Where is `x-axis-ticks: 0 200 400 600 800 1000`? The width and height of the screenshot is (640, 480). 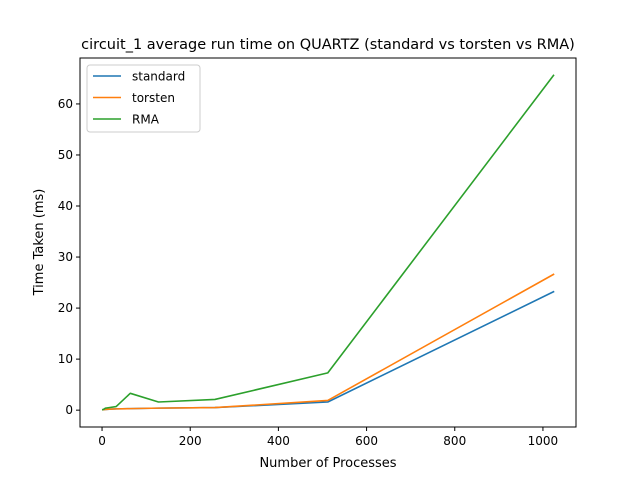 x-axis-ticks: 0 200 400 600 800 1000 is located at coordinates (328, 437).